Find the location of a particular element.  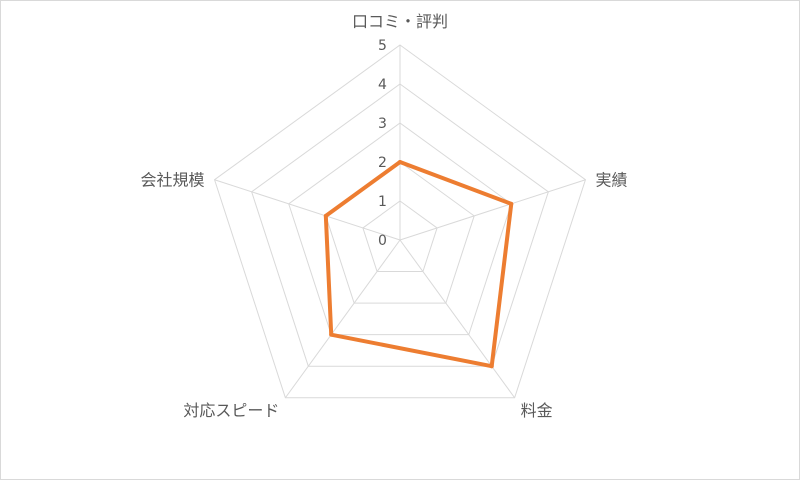

tick-label-4: 4 is located at coordinates (382, 85).